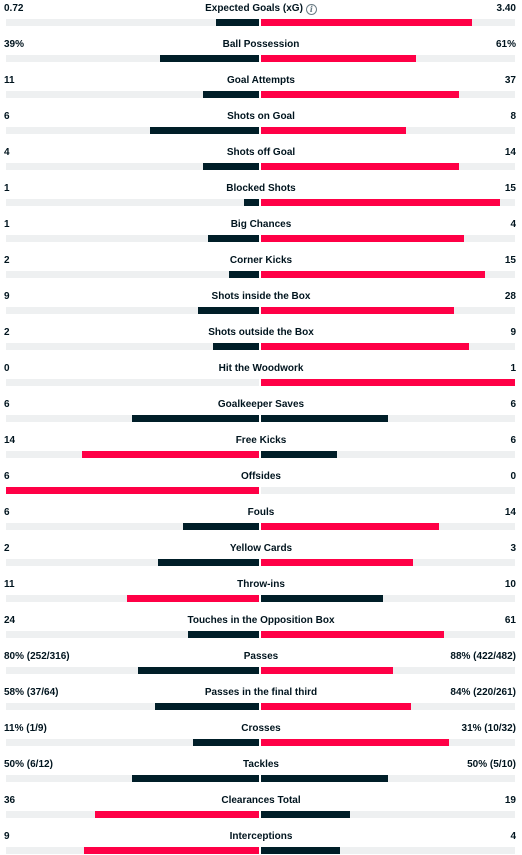 Image resolution: width=522 pixels, height=855 pixels. Describe the element at coordinates (261, 666) in the screenshot. I see `stat-row: 80% (252/316) Passes 88% (422/482)` at that location.